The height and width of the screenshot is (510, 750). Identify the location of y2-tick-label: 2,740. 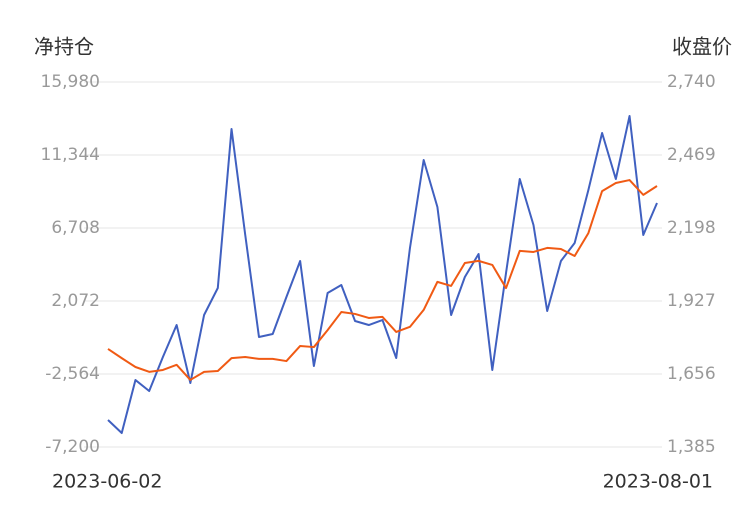
(691, 82).